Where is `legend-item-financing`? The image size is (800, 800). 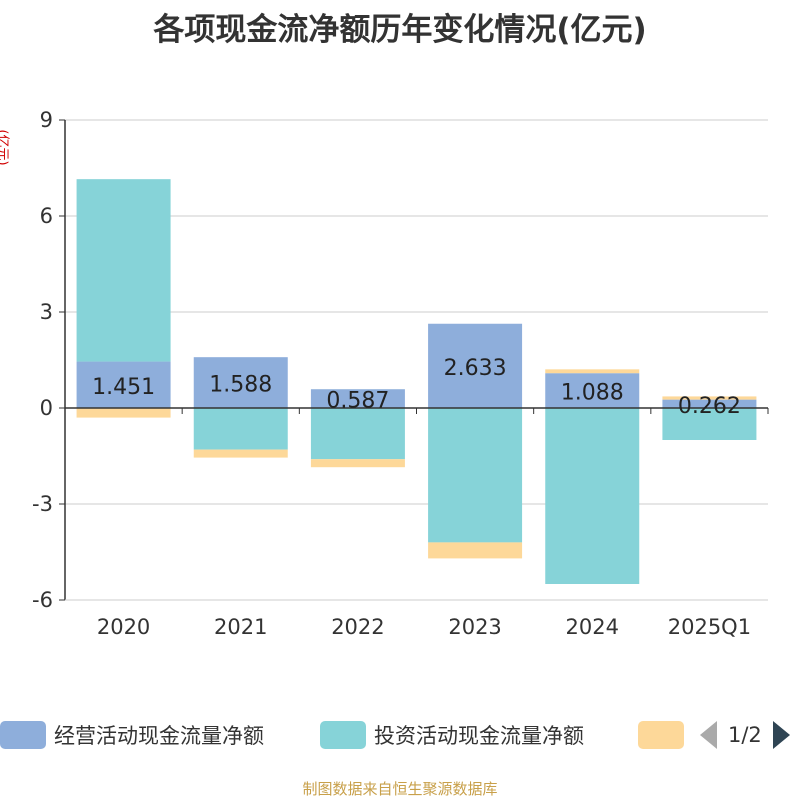
legend-item-financing is located at coordinates (665, 735).